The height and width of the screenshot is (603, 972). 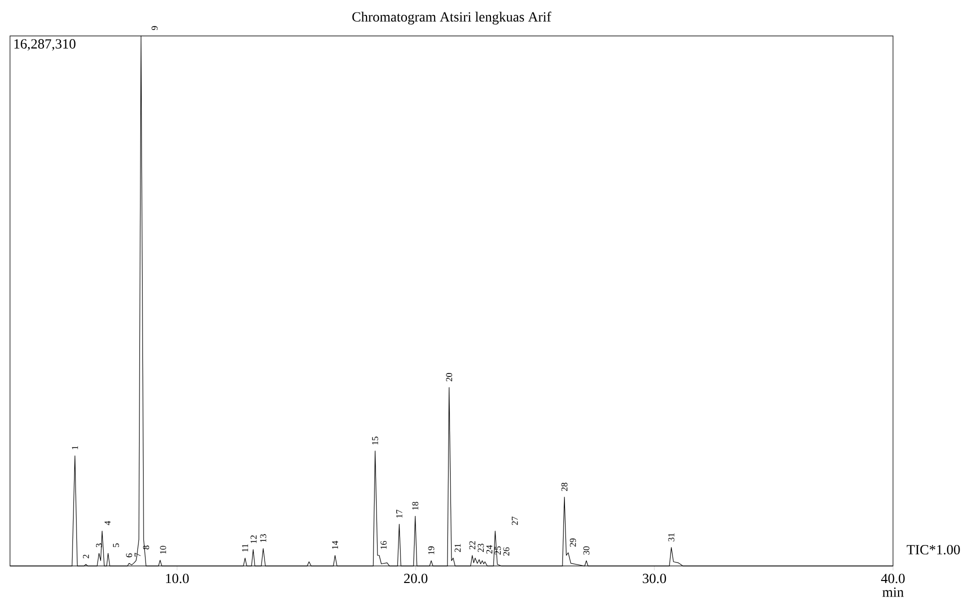 I want to click on annotation: 13, so click(x=263, y=538).